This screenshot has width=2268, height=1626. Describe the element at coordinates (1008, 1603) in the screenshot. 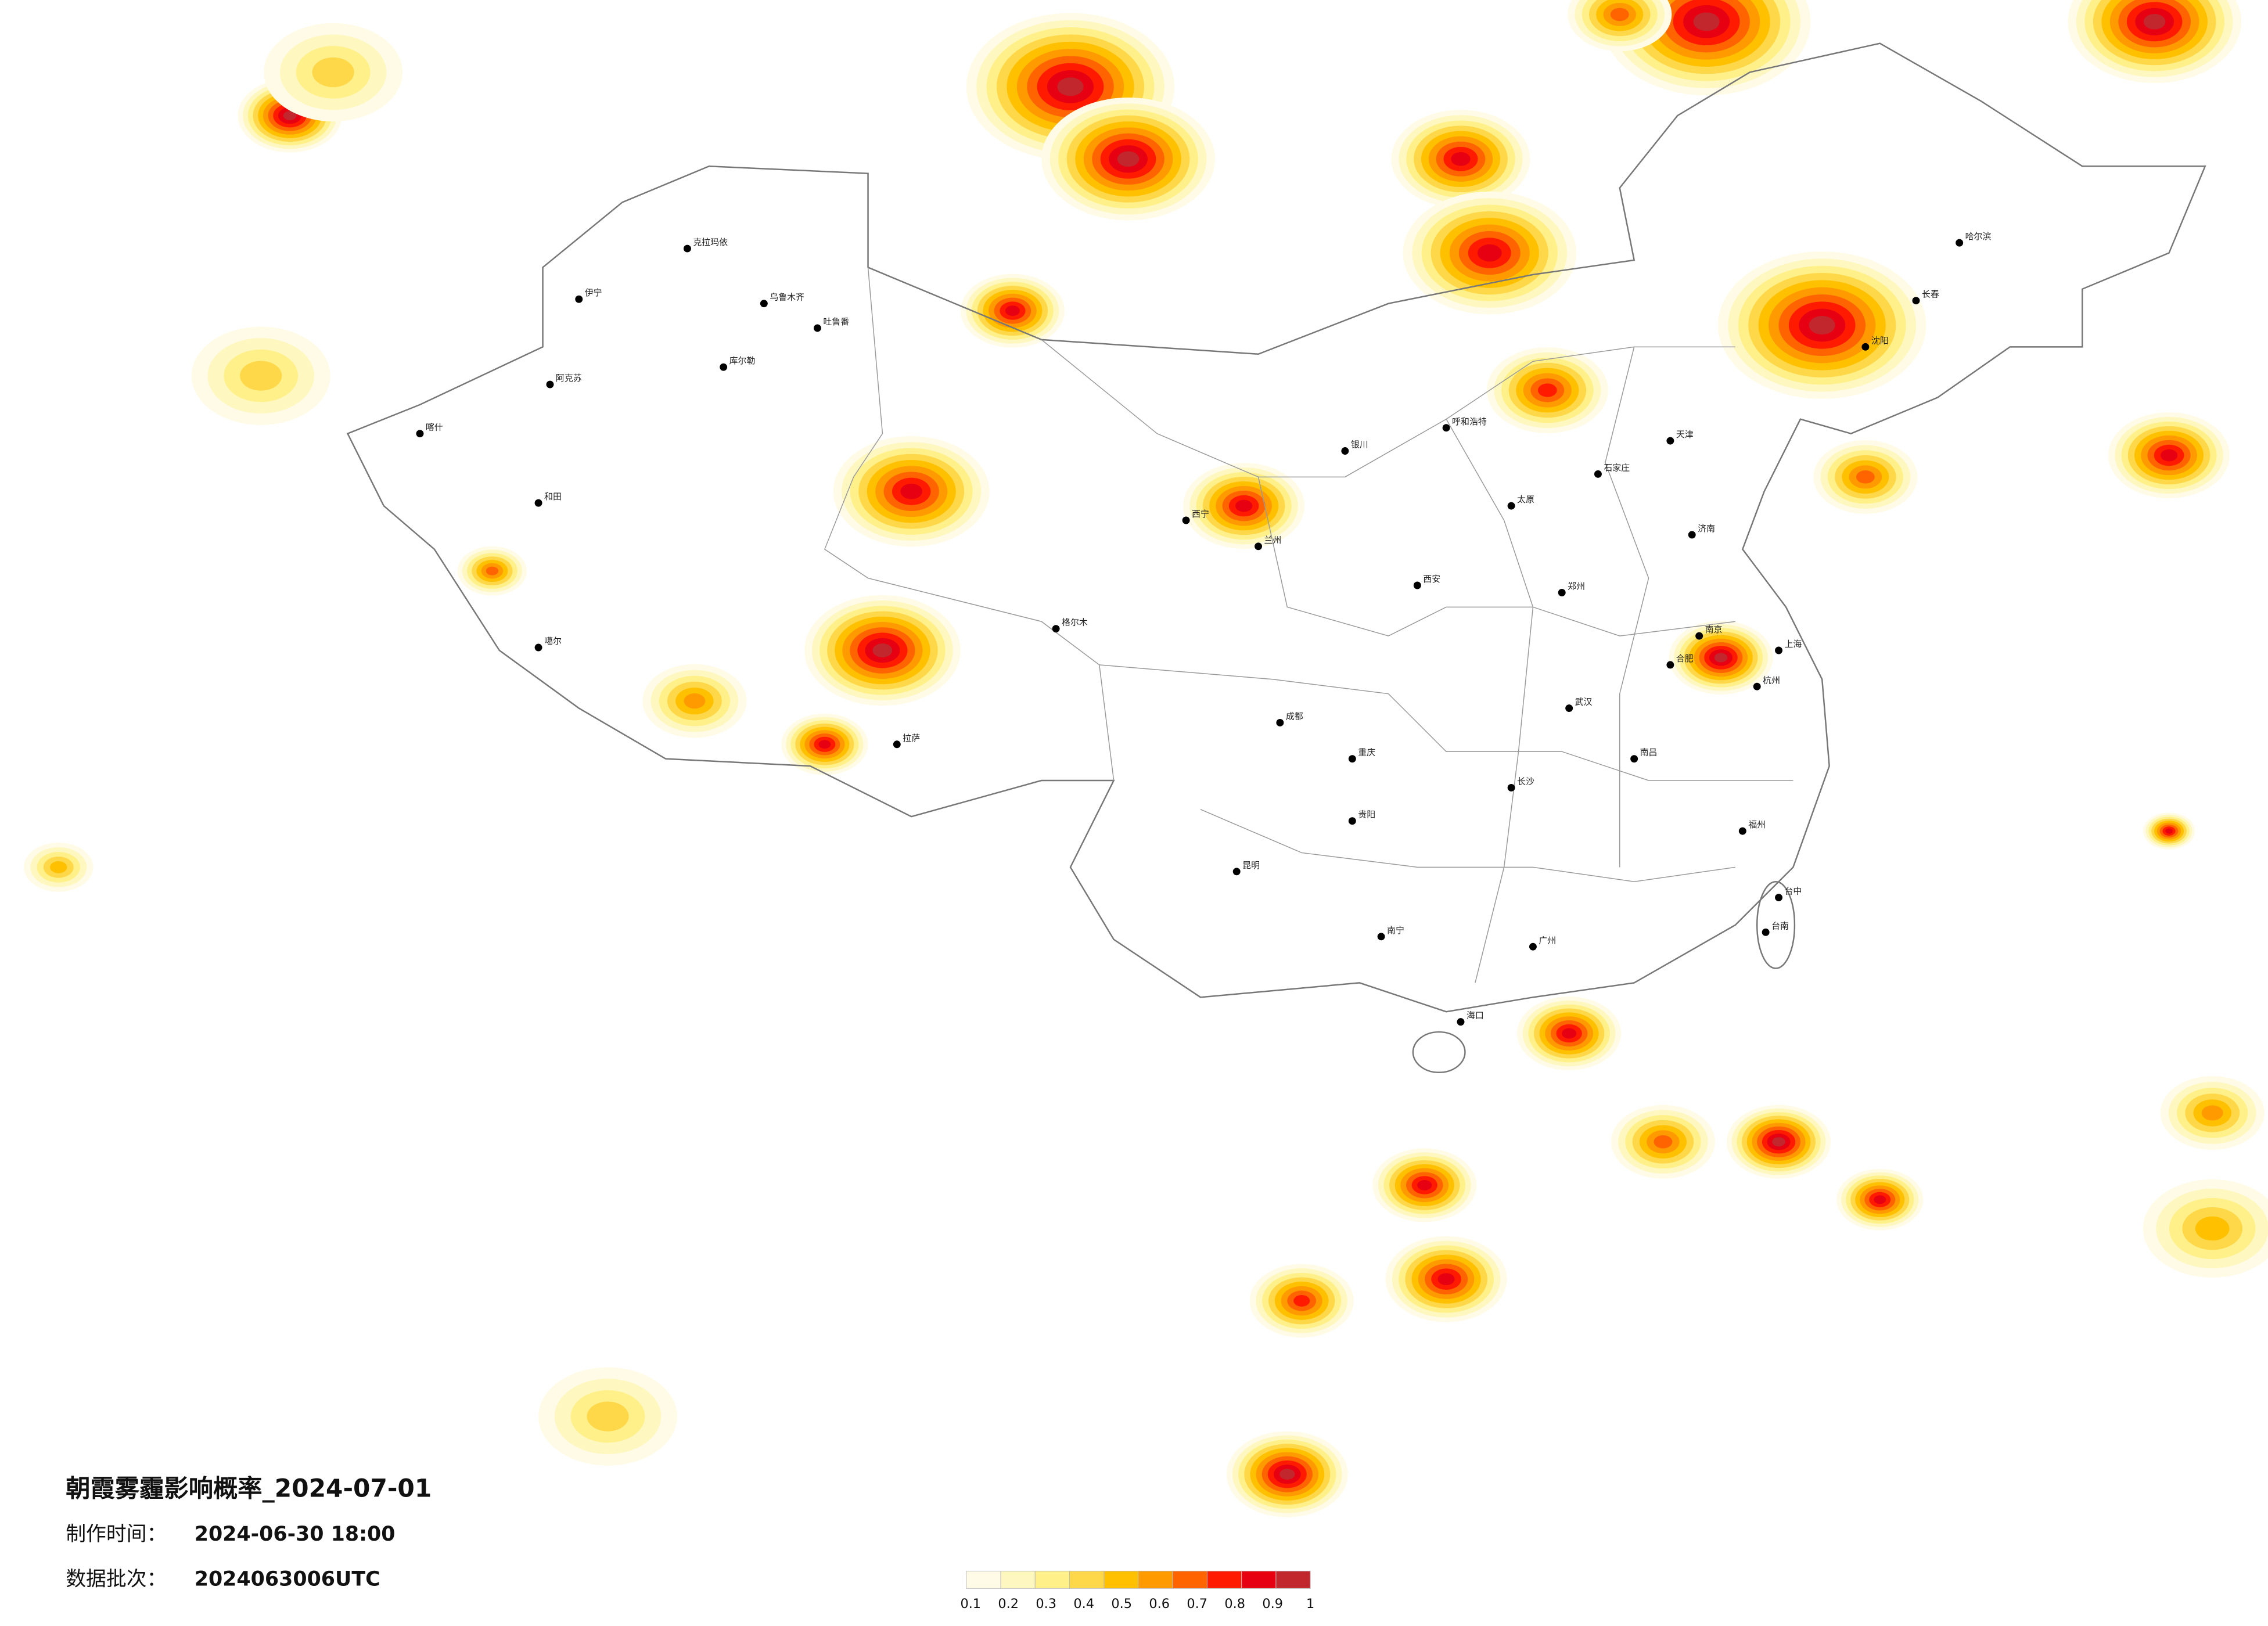

I see `legend-tick-label: 0.2` at that location.